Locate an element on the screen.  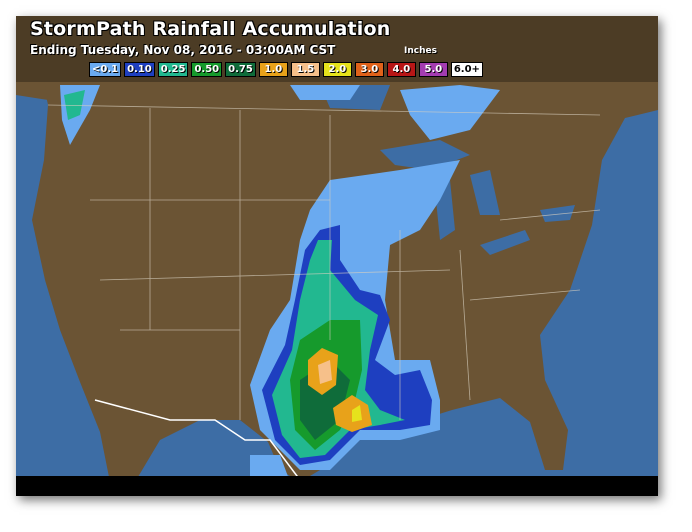
legend-item: 1.0 is located at coordinates (273, 69).